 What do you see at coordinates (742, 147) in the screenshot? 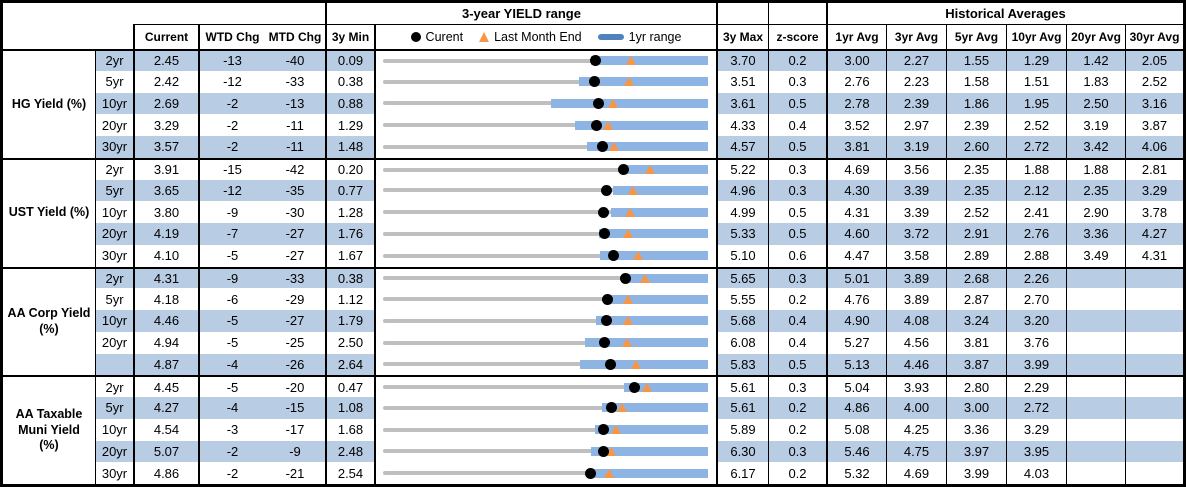
I see `3y-max-value: 4.57` at bounding box center [742, 147].